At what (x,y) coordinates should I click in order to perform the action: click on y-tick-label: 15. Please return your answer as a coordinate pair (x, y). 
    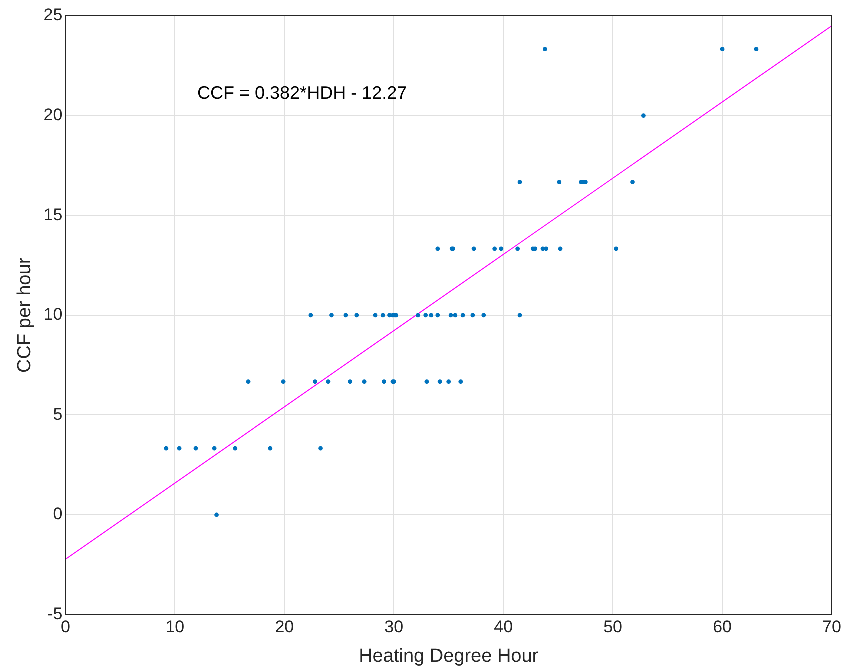
    Looking at the image, I should click on (53, 214).